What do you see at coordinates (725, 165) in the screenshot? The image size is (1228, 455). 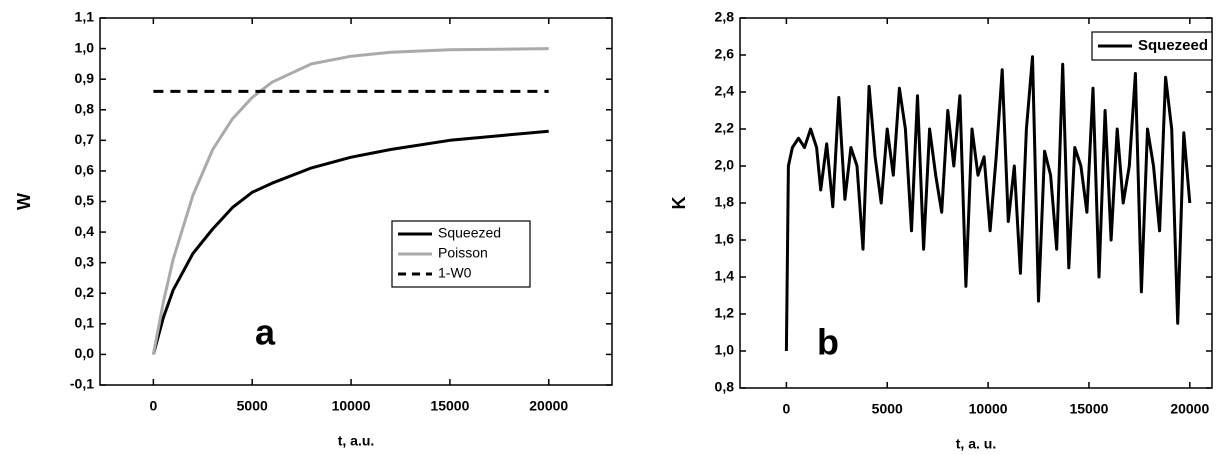 I see `y-tick-label: 2,0` at bounding box center [725, 165].